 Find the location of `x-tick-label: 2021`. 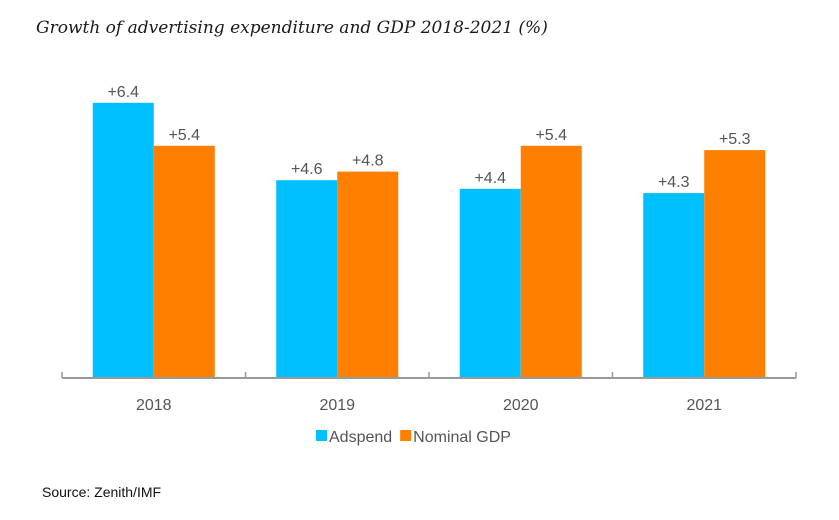

x-tick-label: 2021 is located at coordinates (704, 405).